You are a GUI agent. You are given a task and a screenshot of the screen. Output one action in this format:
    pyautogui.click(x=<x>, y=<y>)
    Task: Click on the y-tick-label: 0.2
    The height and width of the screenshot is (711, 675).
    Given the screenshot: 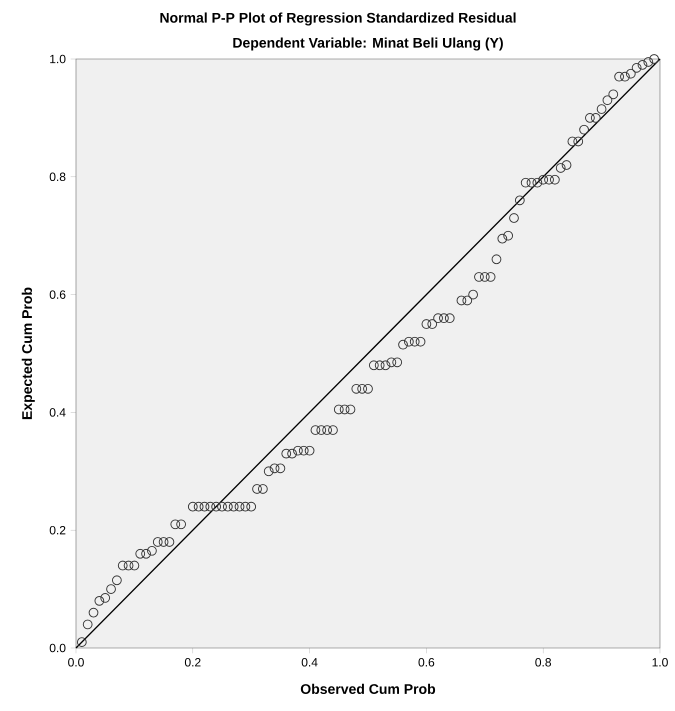 What is the action you would take?
    pyautogui.click(x=58, y=530)
    